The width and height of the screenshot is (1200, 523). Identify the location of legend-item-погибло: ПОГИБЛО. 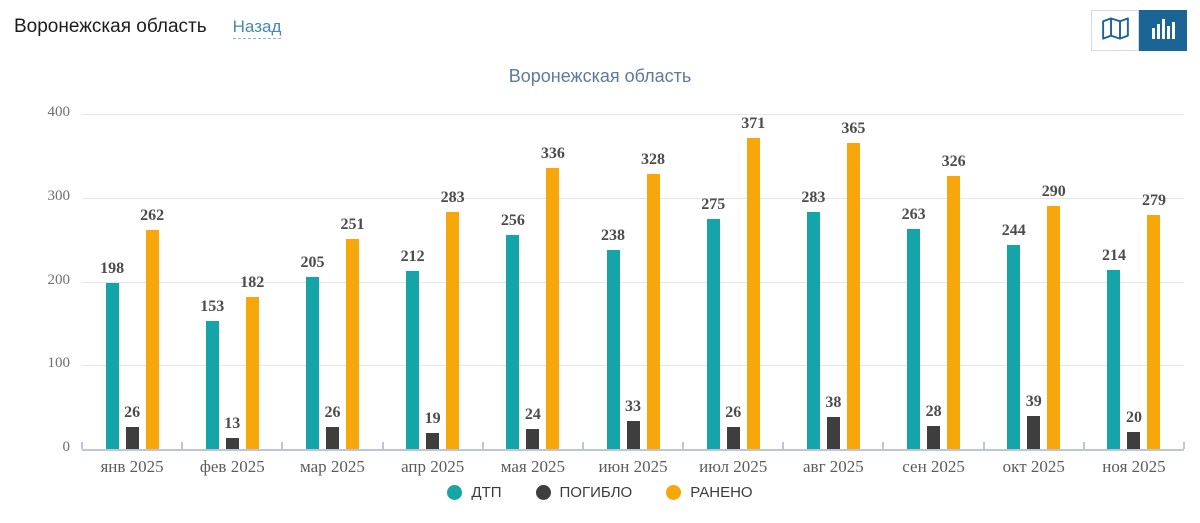
(584, 492).